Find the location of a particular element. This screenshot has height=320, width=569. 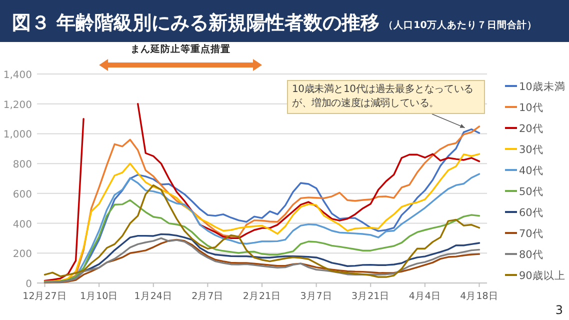

legend-label: 80代 is located at coordinates (531, 255).